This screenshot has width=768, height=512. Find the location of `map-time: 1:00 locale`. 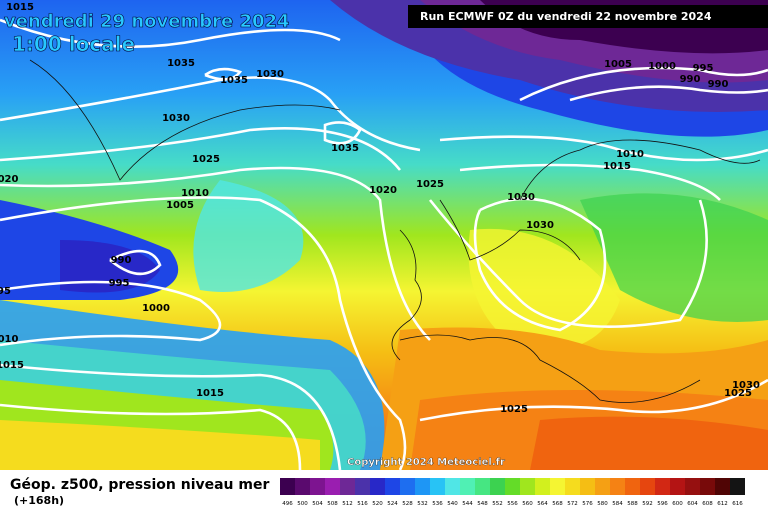

map-time: 1:00 locale is located at coordinates (73, 44).